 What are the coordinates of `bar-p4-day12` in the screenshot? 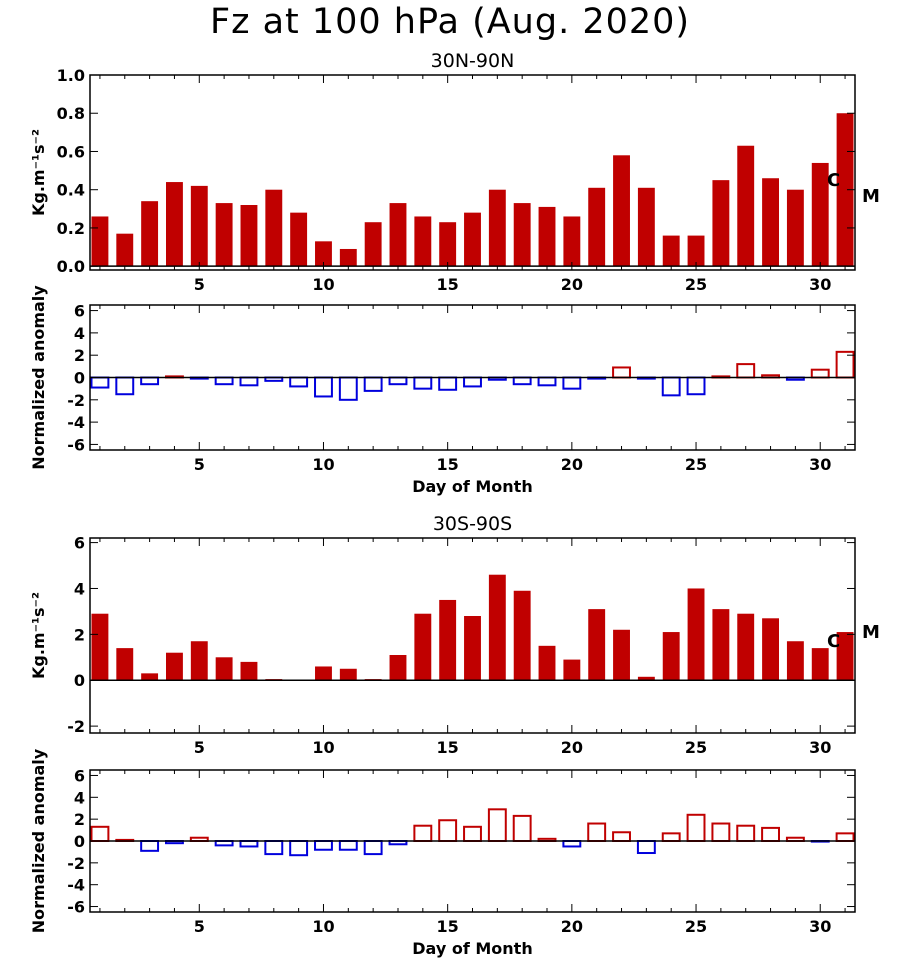 It's located at (373, 848).